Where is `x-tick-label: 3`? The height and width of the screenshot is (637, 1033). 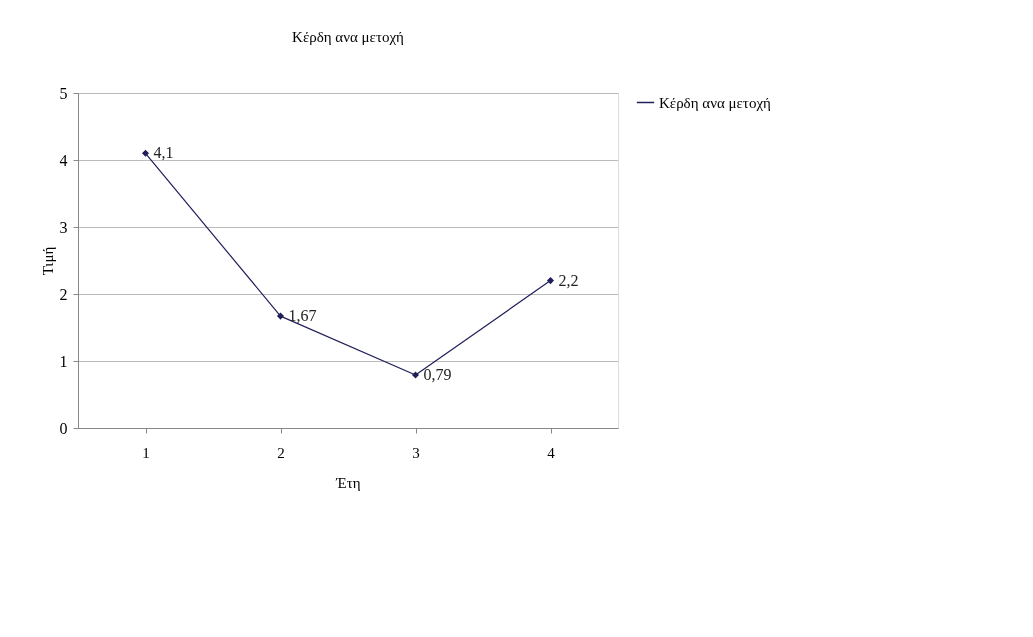 x-tick-label: 3 is located at coordinates (416, 452).